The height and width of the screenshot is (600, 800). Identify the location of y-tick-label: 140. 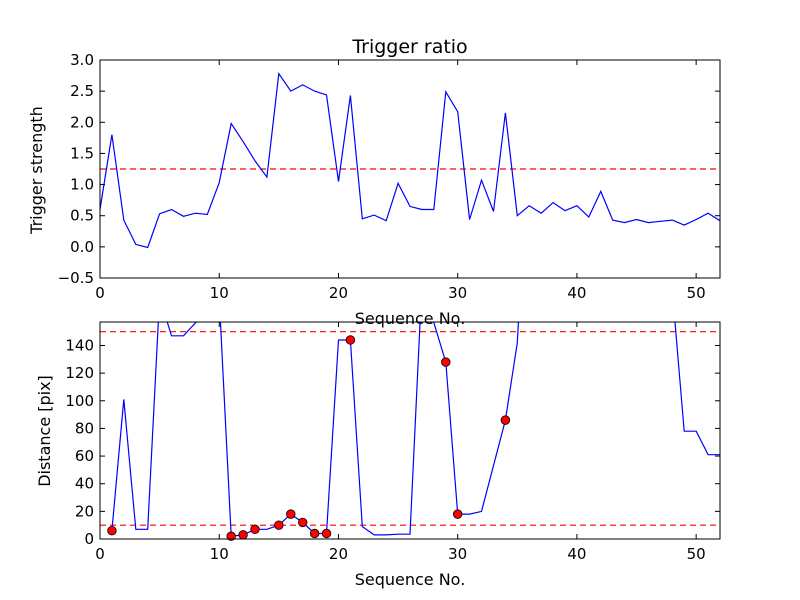
(79, 345).